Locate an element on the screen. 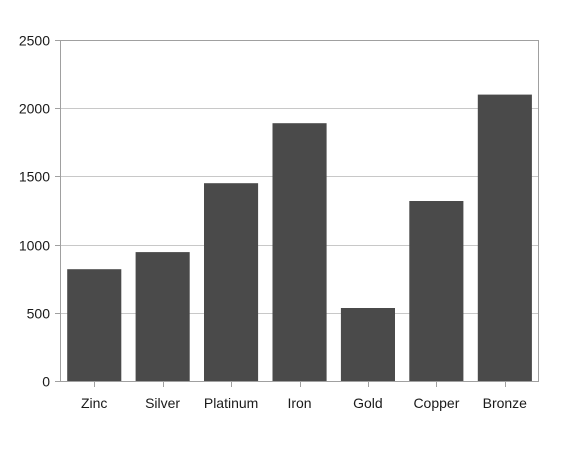  y-axis-tick-labels: 0 500 1000 1500 2000 2500 is located at coordinates (34, 211).